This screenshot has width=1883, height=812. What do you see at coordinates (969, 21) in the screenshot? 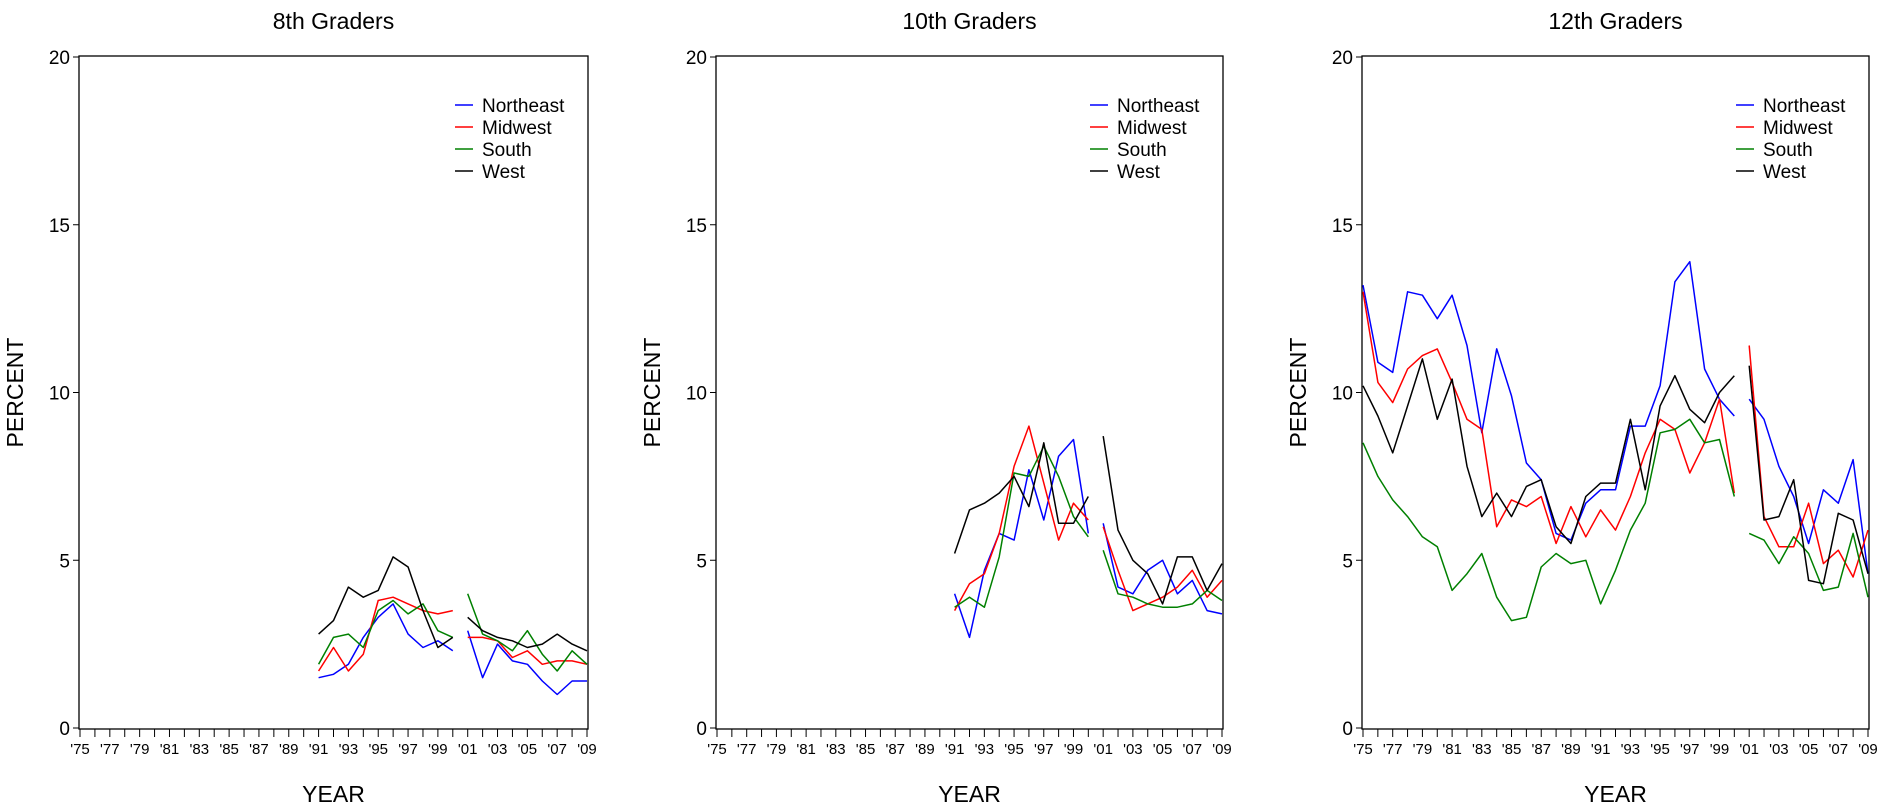
I see `chart-title: 10th Graders` at bounding box center [969, 21].